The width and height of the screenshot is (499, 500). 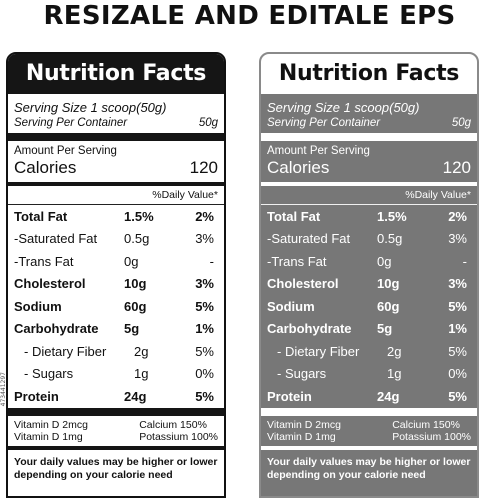 What do you see at coordinates (3, 389) in the screenshot?
I see `stock-id-watermark: 473441297` at bounding box center [3, 389].